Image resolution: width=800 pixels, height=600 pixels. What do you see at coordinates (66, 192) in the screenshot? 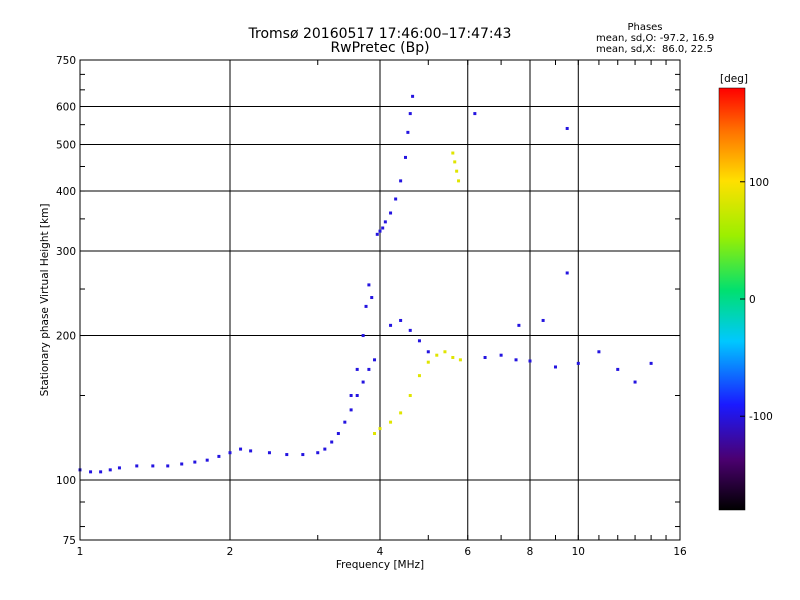
I see `y-tick-label: 400` at bounding box center [66, 192].